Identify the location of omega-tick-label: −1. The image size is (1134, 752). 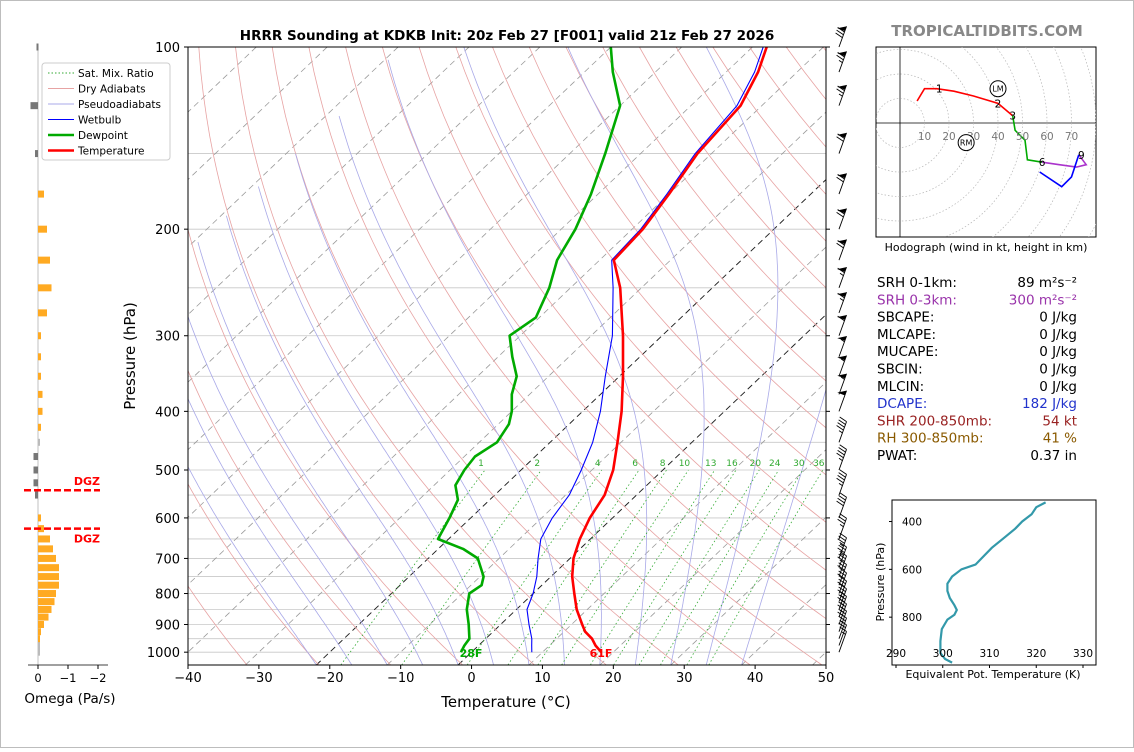
(68, 678).